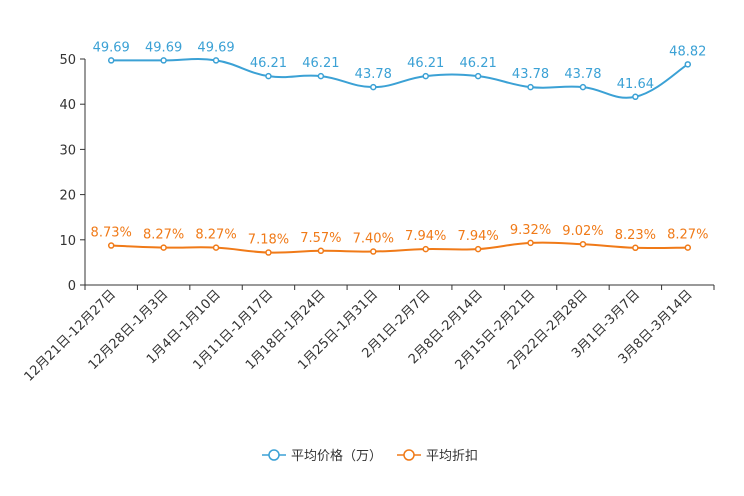 This screenshot has height=496, width=744. What do you see at coordinates (70, 335) in the screenshot?
I see `x-tick-label: 12月21日-12月27日` at bounding box center [70, 335].